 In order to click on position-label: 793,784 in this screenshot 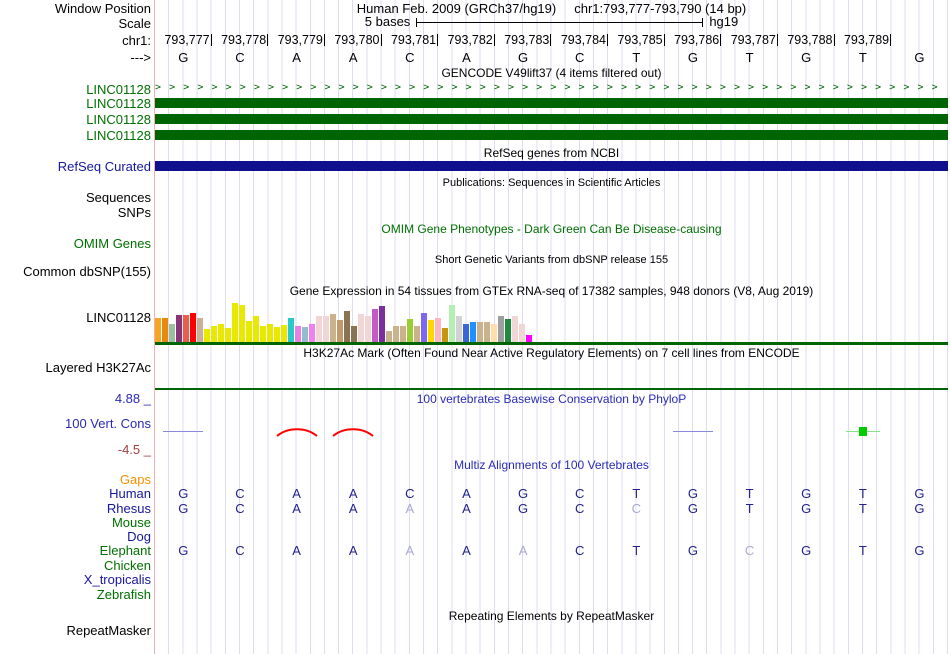, I will do `click(579, 40)`.